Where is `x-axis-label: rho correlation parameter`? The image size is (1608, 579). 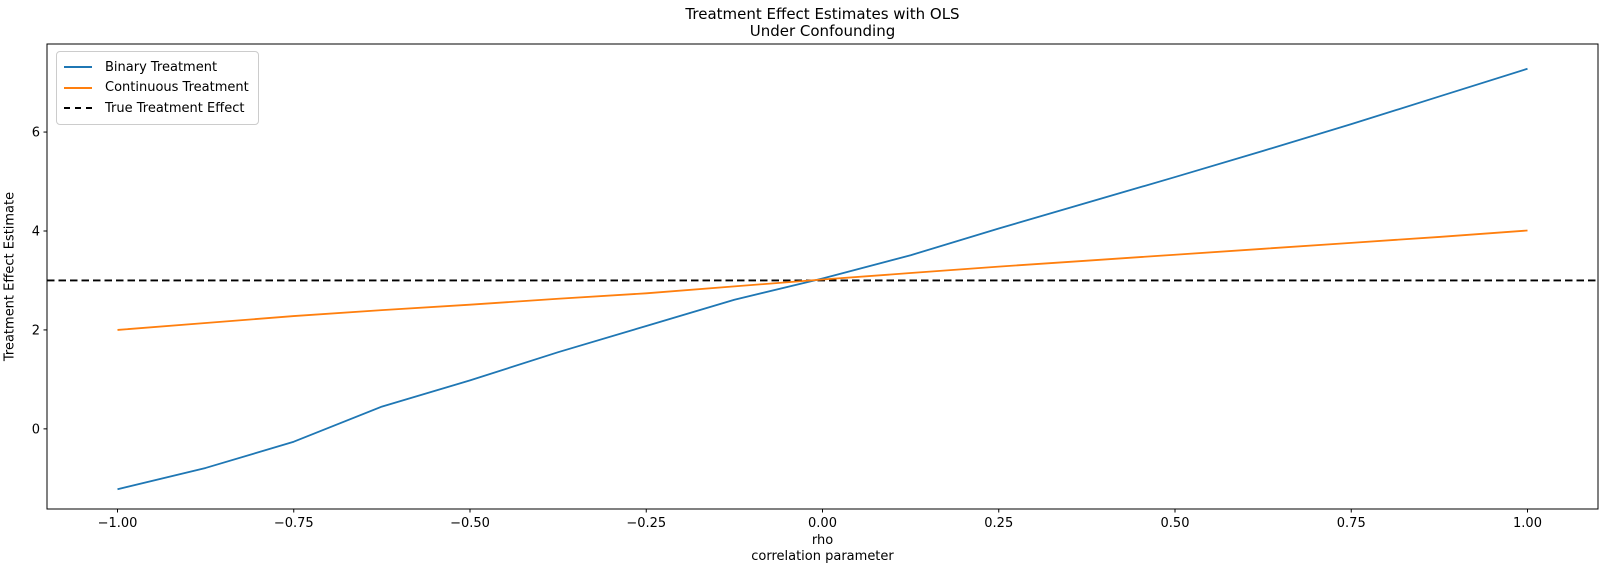 x-axis-label: rho correlation parameter is located at coordinates (822, 548).